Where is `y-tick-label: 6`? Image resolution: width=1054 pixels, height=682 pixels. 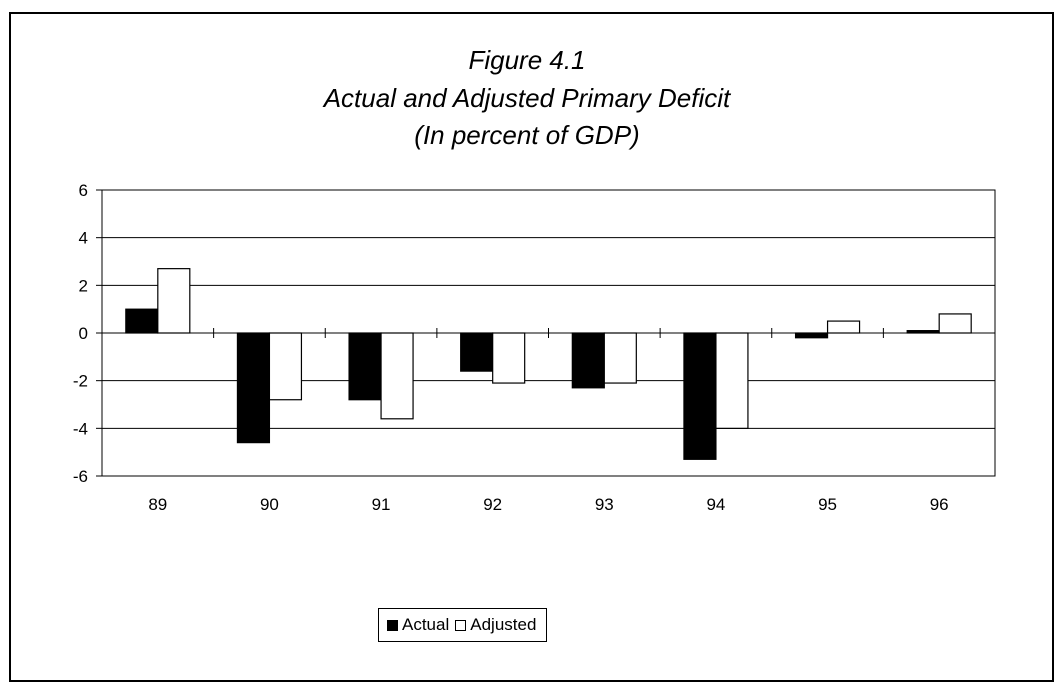 y-tick-label: 6 is located at coordinates (83, 190).